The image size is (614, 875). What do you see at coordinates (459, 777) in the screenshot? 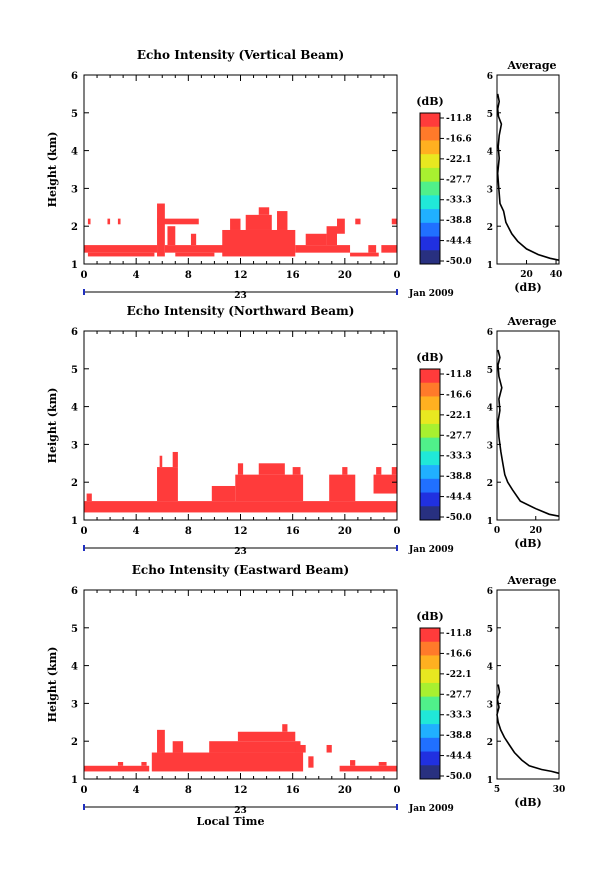
I see `colorbar-level-label: -50.0` at bounding box center [459, 777].